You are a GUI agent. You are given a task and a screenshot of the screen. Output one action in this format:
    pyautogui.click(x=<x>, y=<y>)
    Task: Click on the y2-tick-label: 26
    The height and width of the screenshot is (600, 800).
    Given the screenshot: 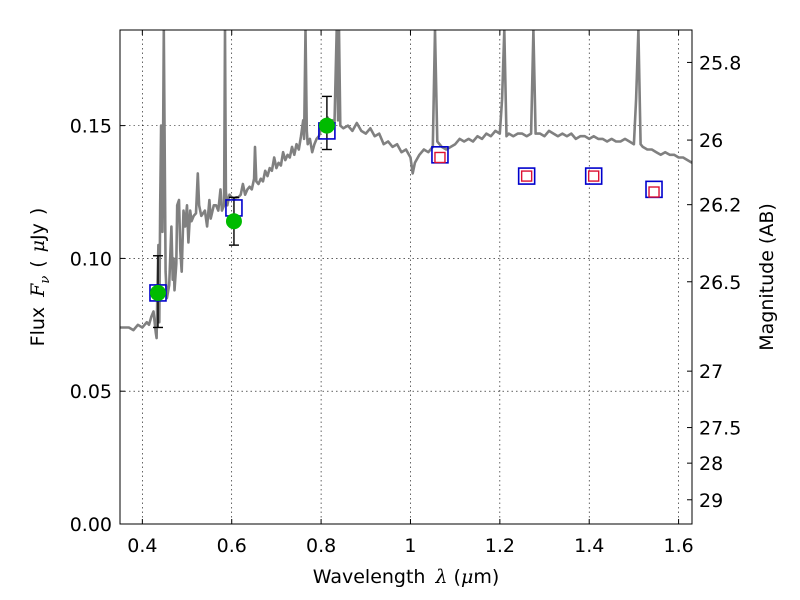 What is the action you would take?
    pyautogui.click(x=711, y=141)
    